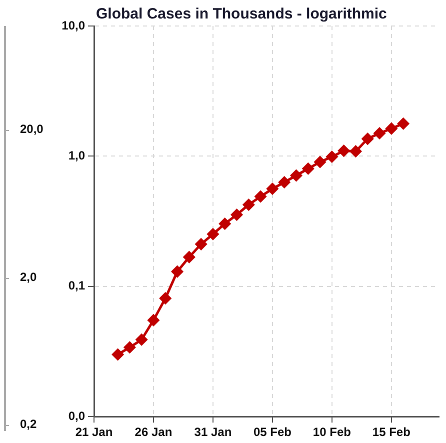  What do you see at coordinates (213, 432) in the screenshot?
I see `x-tick-label: 31 Jan` at bounding box center [213, 432].